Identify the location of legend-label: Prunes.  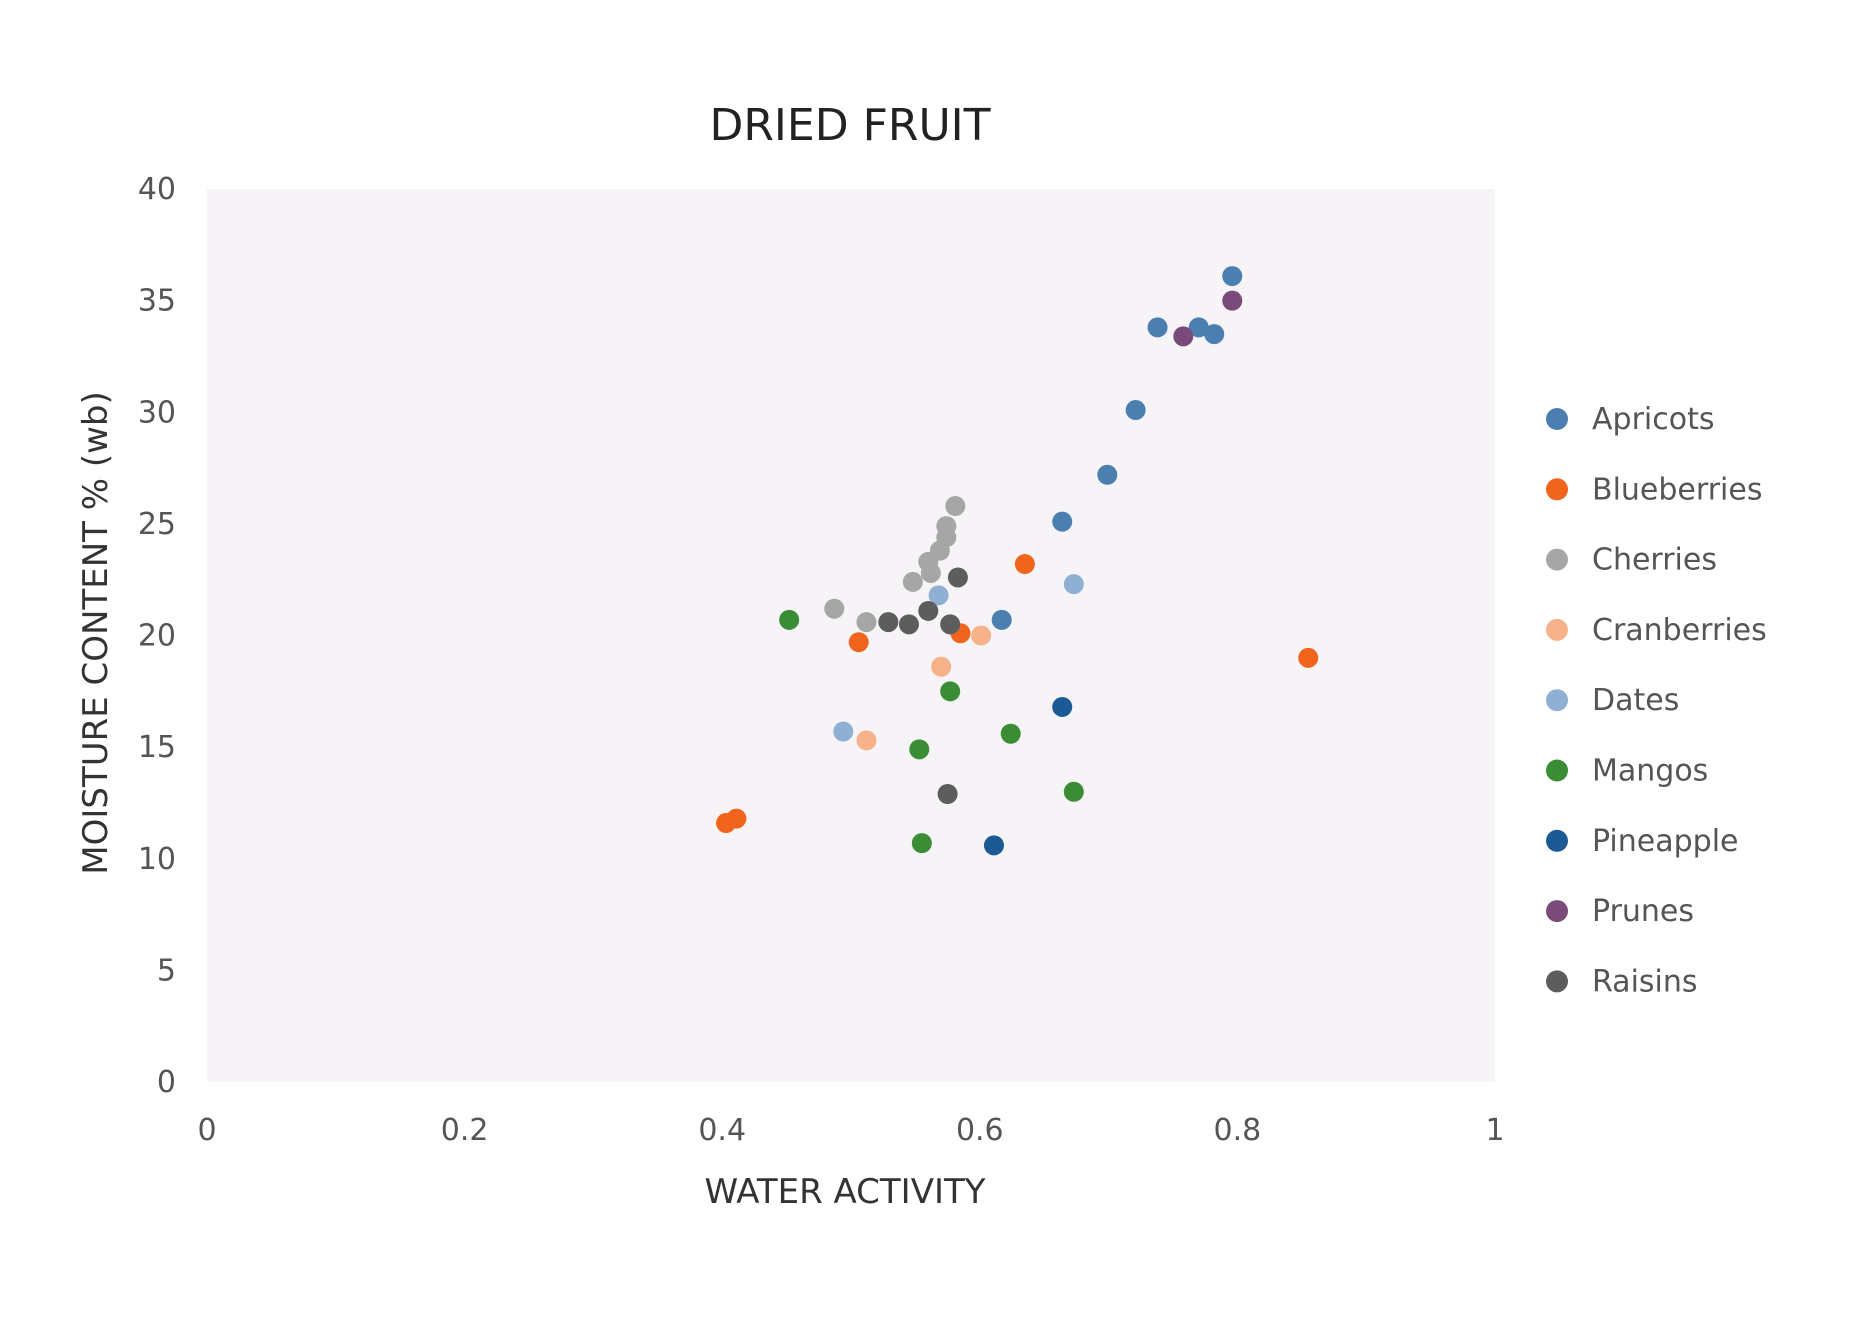
(1643, 911).